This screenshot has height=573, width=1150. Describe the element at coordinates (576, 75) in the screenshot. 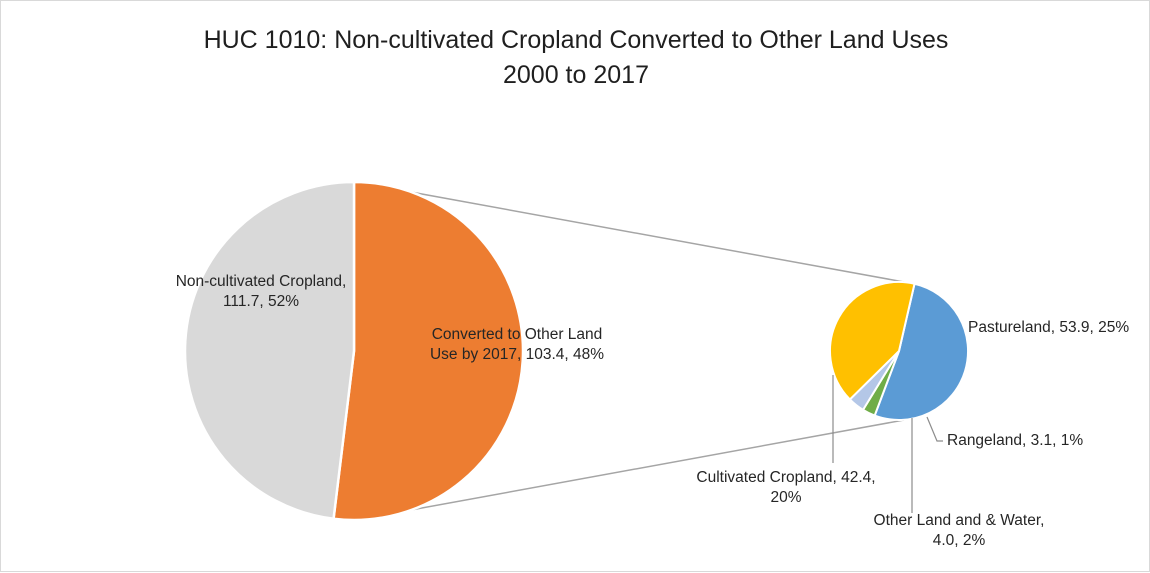

I see `chart-title-line-2: 2000 to 2017` at that location.